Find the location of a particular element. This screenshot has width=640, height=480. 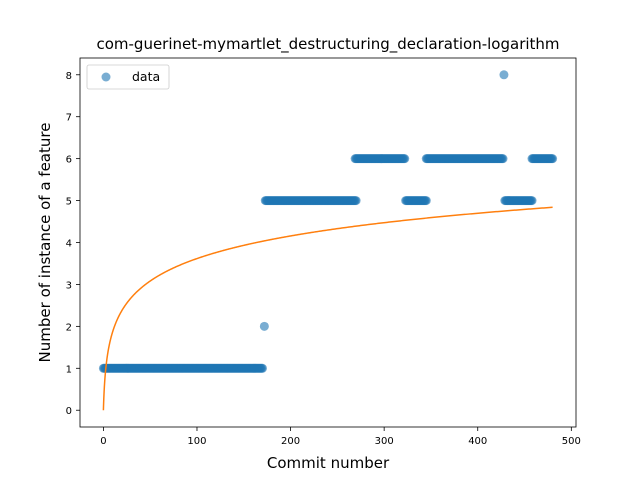

x-tick-label: 100 is located at coordinates (196, 441).